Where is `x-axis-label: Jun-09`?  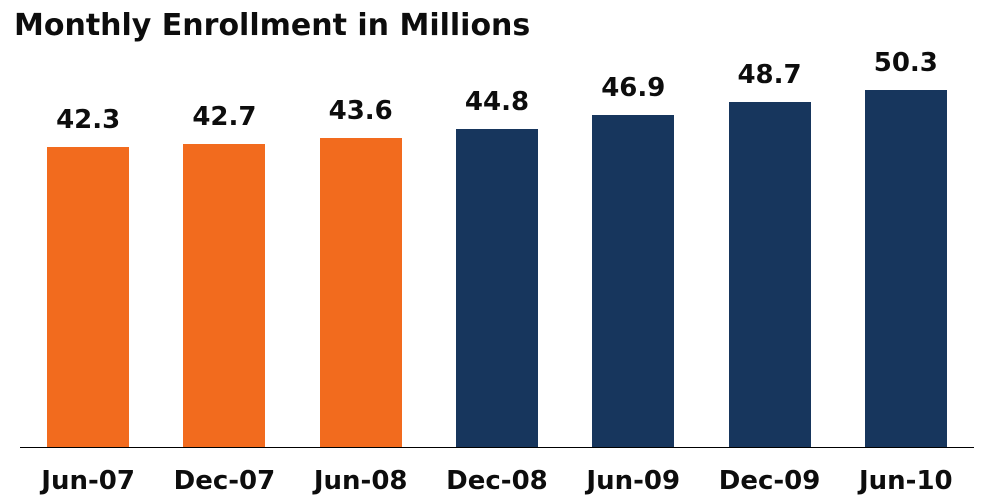
x-axis-label: Jun-09 is located at coordinates (633, 481).